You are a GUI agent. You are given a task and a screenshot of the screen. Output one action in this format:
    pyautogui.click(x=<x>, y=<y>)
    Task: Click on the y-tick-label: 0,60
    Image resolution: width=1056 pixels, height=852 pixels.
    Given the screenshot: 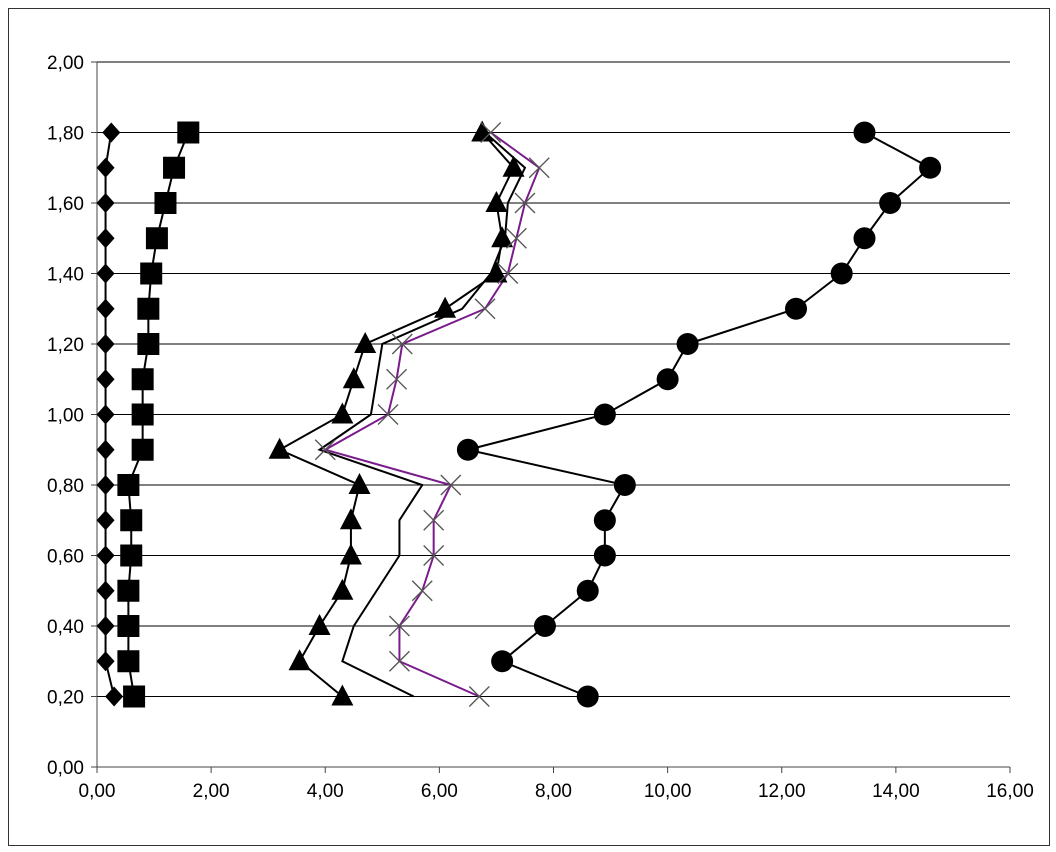 What is the action you would take?
    pyautogui.click(x=65, y=557)
    